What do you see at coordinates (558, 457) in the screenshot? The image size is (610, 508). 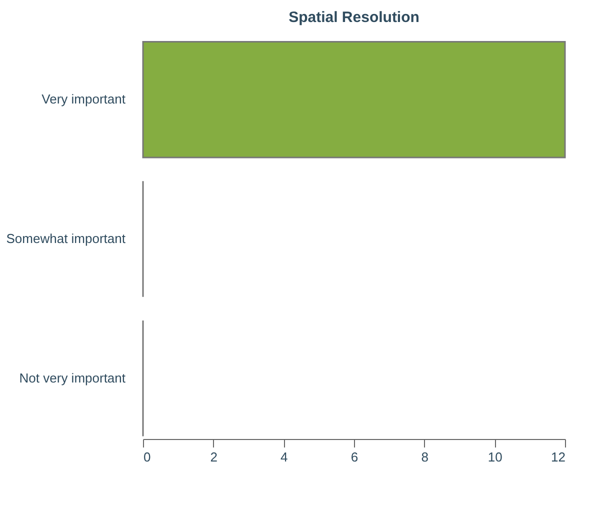 I see `x-tick-label: 12` at bounding box center [558, 457].